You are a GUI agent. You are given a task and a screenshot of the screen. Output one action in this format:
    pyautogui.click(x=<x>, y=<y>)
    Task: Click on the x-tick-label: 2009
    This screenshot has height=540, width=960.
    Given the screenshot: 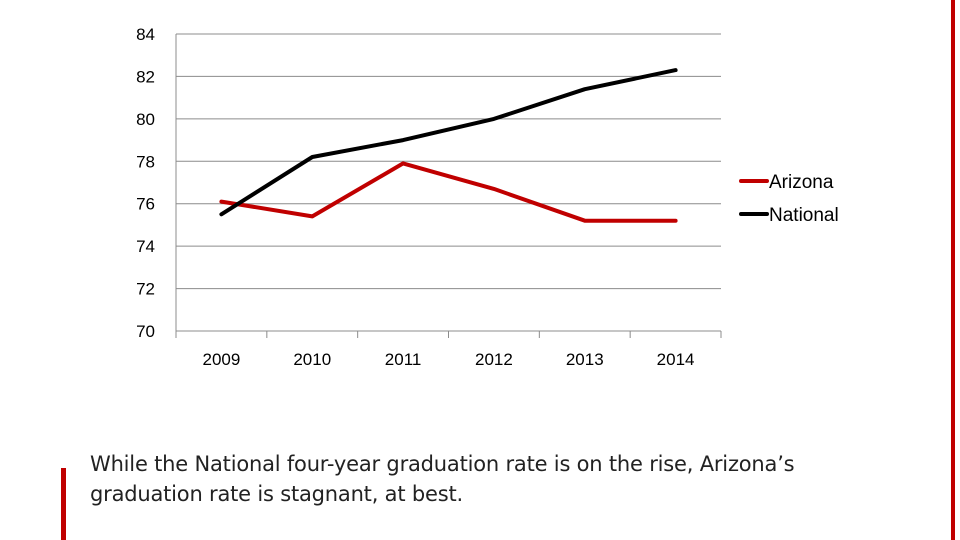 What is the action you would take?
    pyautogui.click(x=222, y=359)
    